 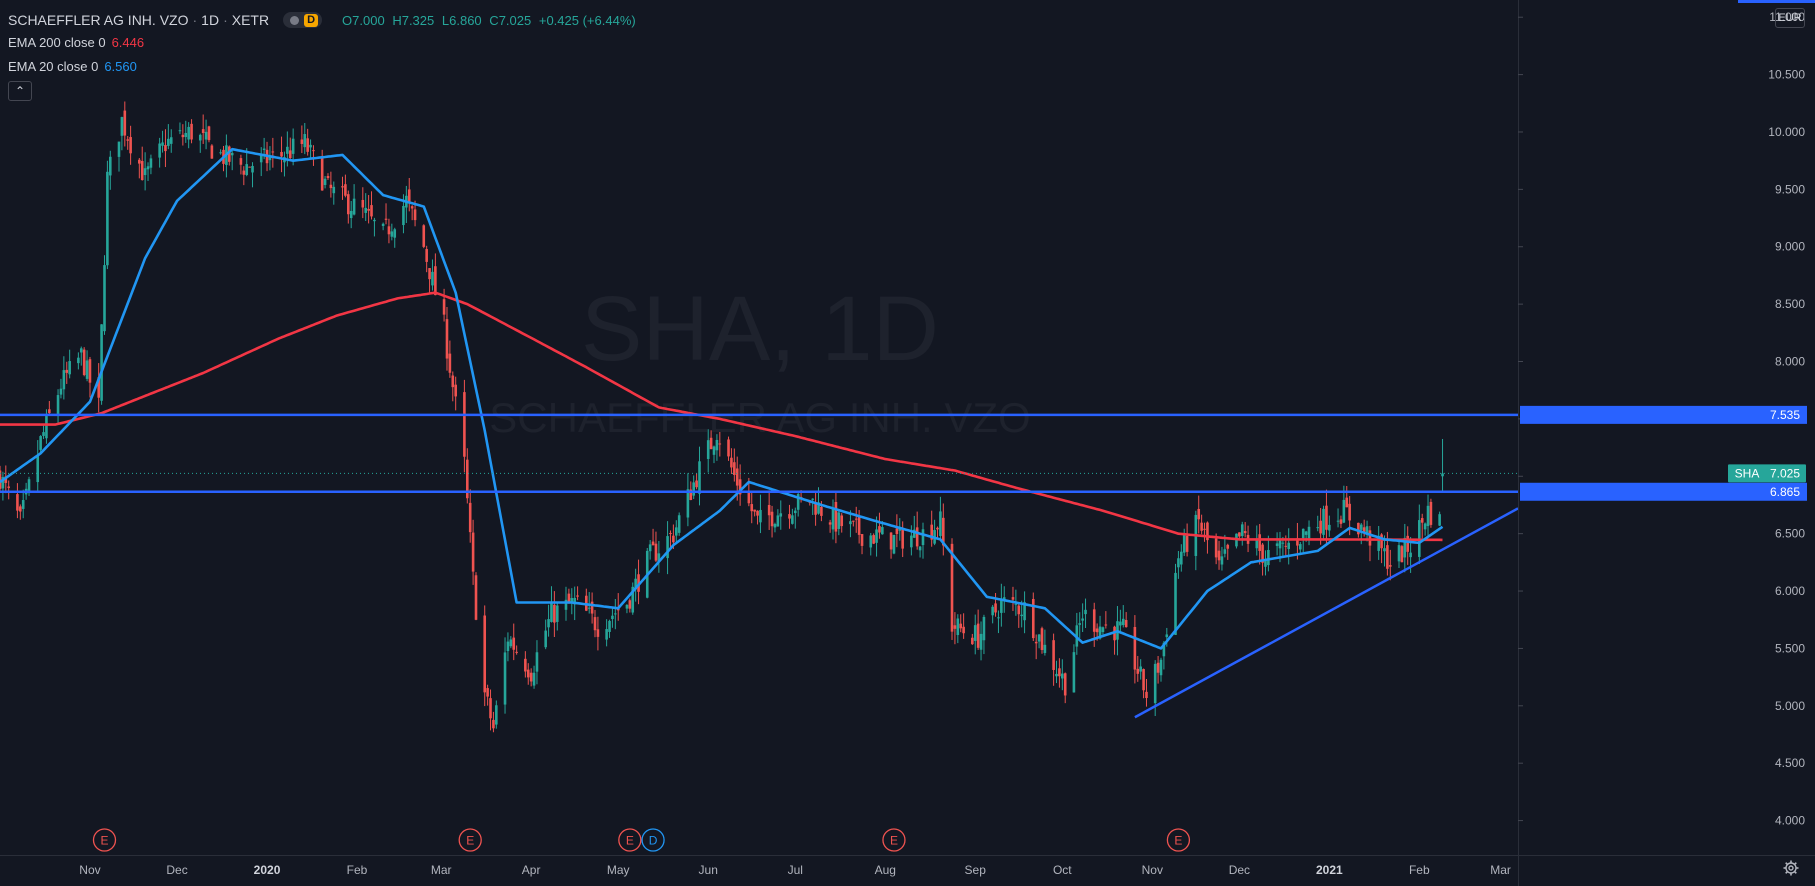 I want to click on time-tick-label: Mar, so click(x=441, y=870).